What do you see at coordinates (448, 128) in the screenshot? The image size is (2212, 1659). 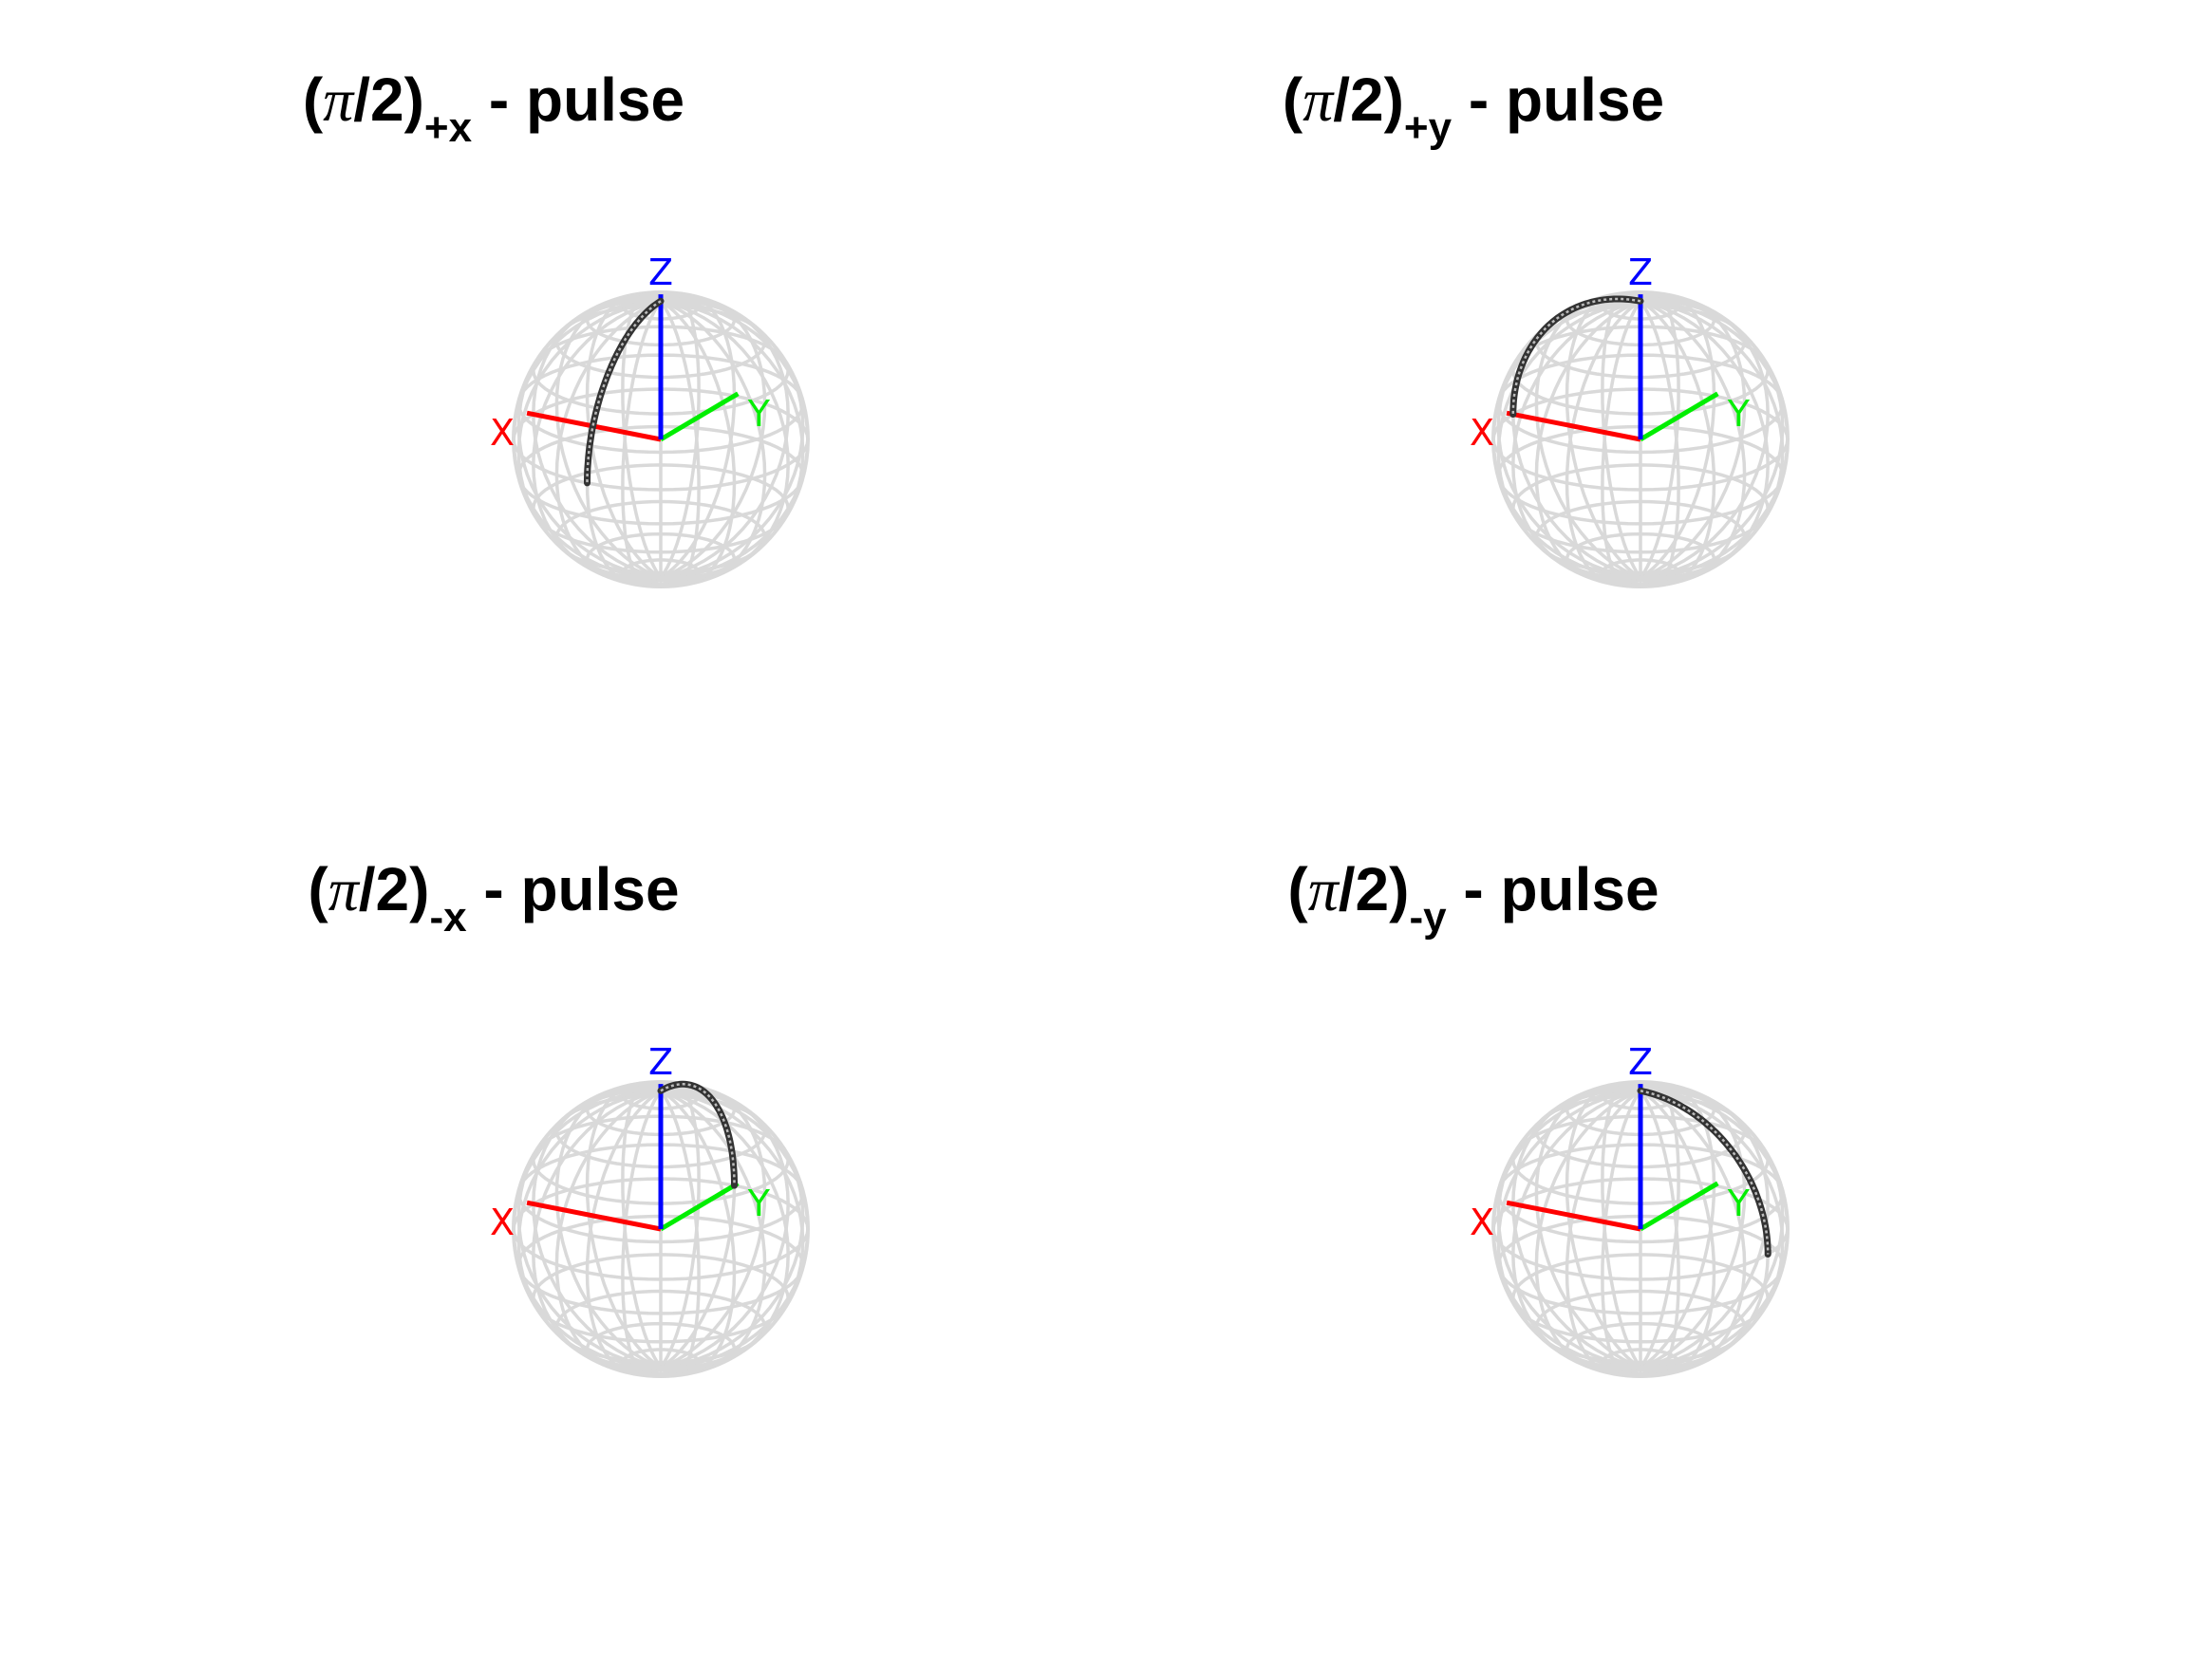 I see `title-subscript: +x` at bounding box center [448, 128].